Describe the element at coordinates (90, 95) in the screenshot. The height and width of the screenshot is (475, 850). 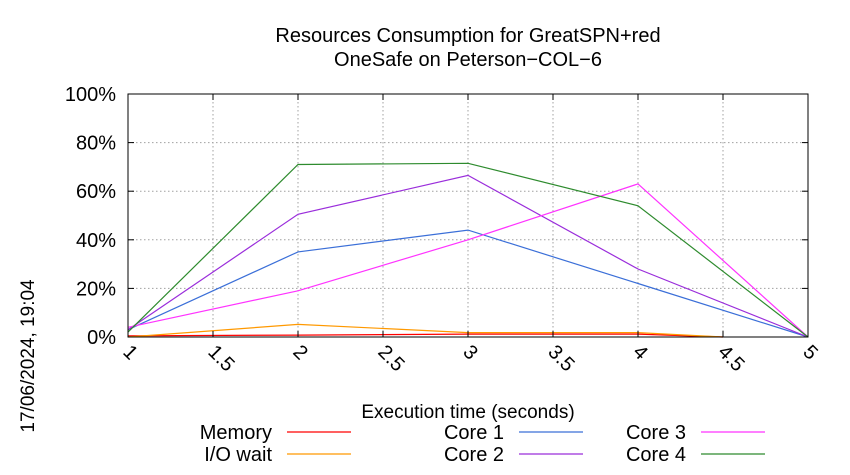
I see `y-tick-label: 100%` at that location.